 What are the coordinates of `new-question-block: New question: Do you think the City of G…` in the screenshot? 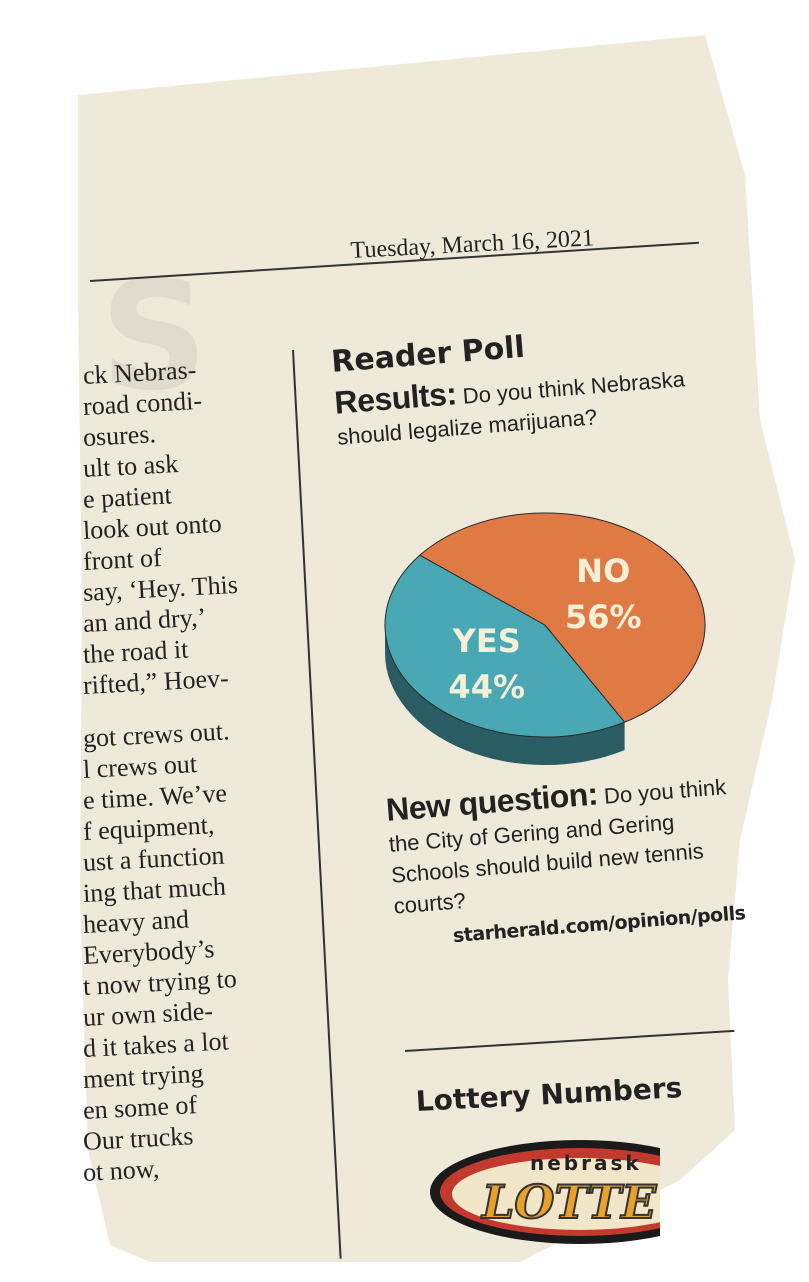 It's located at (566, 862).